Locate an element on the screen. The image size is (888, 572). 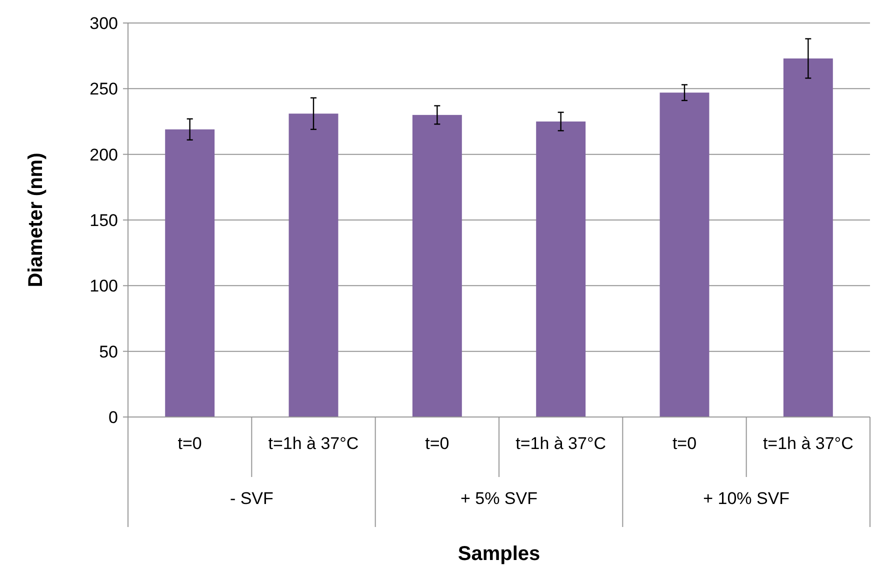
text: + 5% SVF is located at coordinates (499, 498).